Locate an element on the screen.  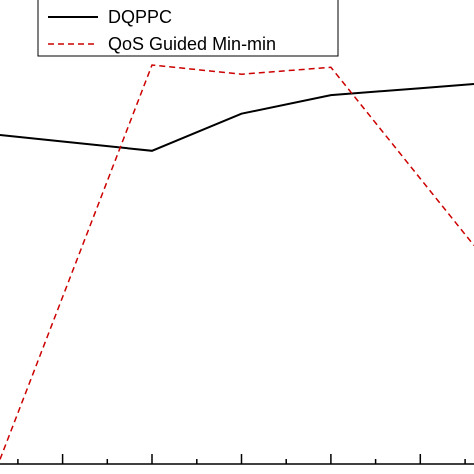
x-axis-ticks is located at coordinates (241, 459).